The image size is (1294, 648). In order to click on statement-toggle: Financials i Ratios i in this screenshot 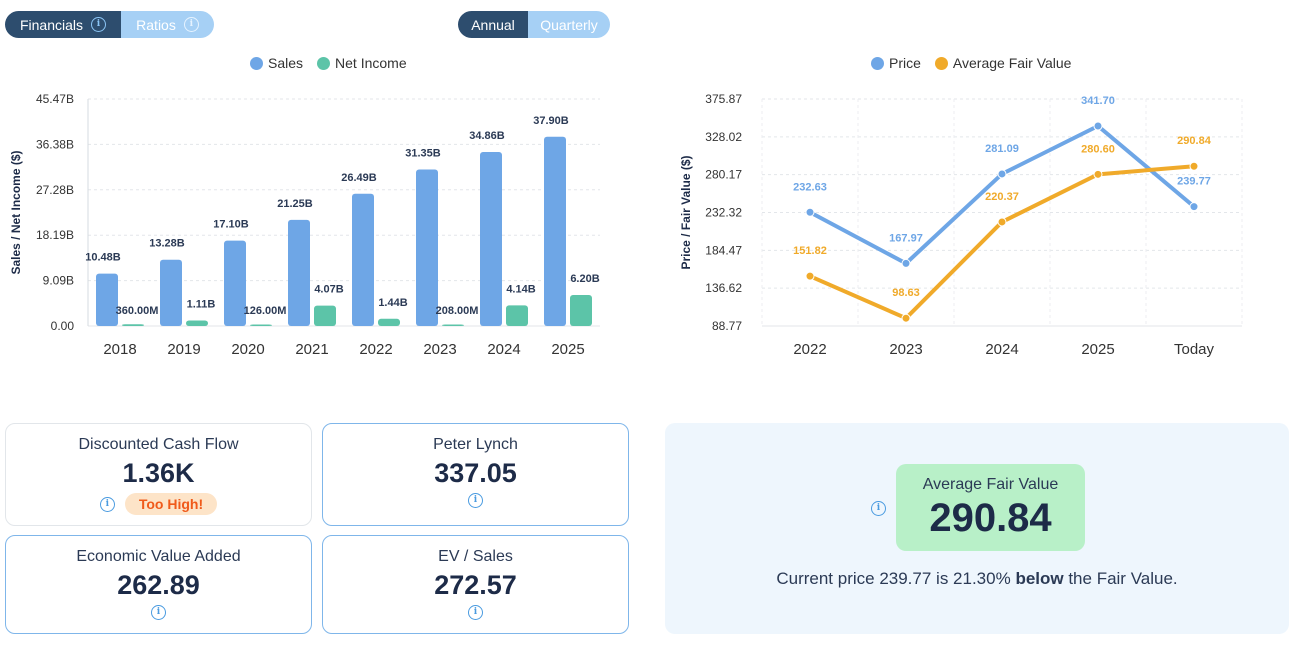, I will do `click(109, 24)`.